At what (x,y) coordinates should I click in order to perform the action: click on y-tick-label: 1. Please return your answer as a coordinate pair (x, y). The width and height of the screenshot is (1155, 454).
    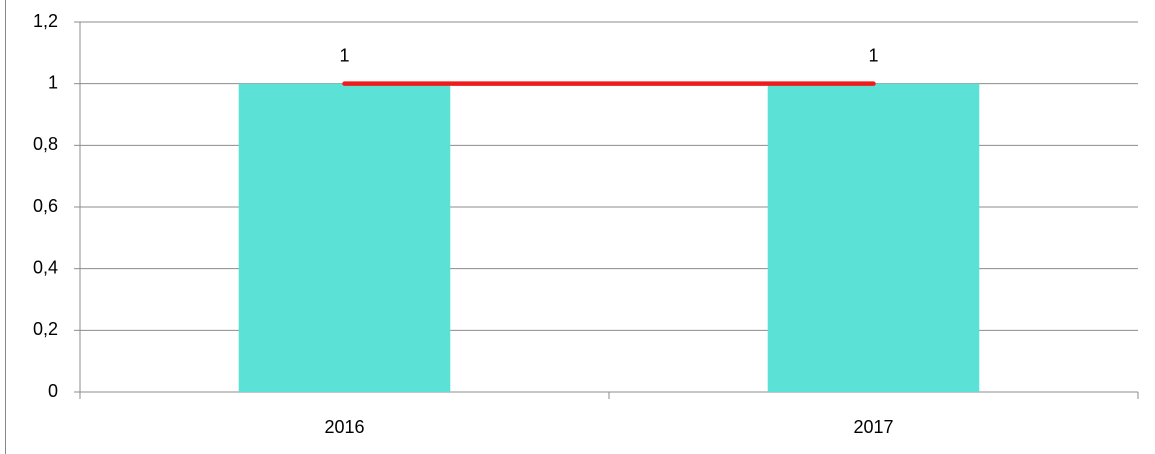
    Looking at the image, I should click on (53, 82).